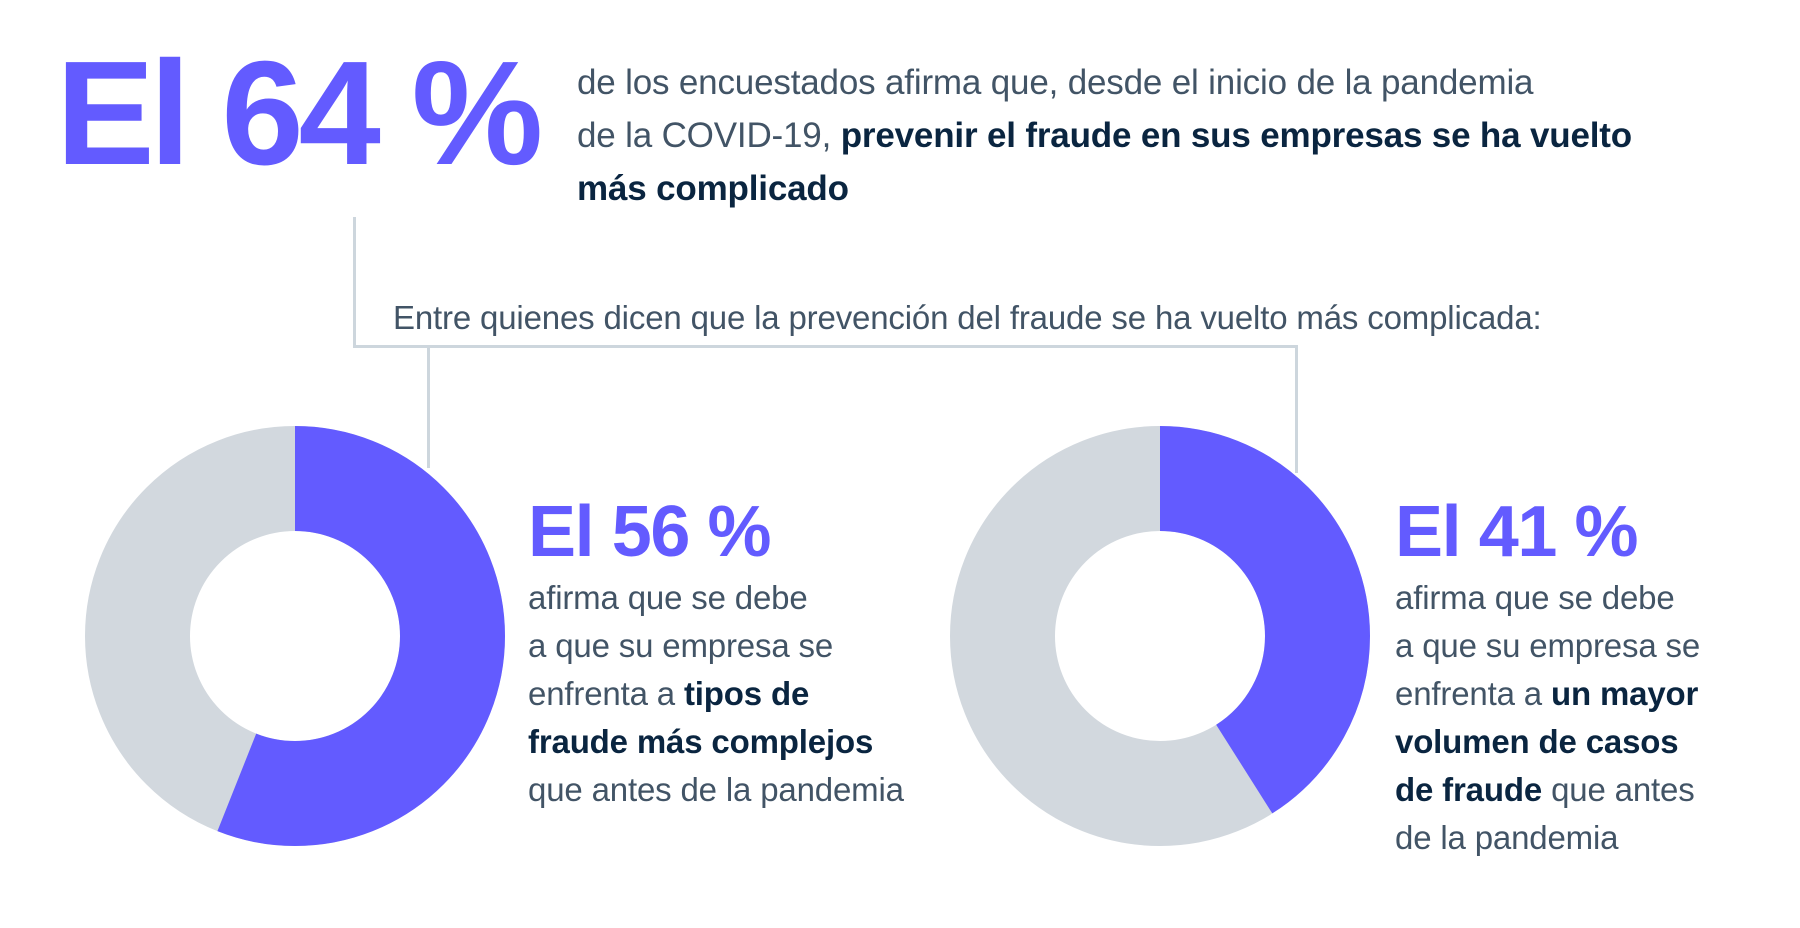 The width and height of the screenshot is (1800, 928). I want to click on donut-56-value-slice, so click(295, 636).